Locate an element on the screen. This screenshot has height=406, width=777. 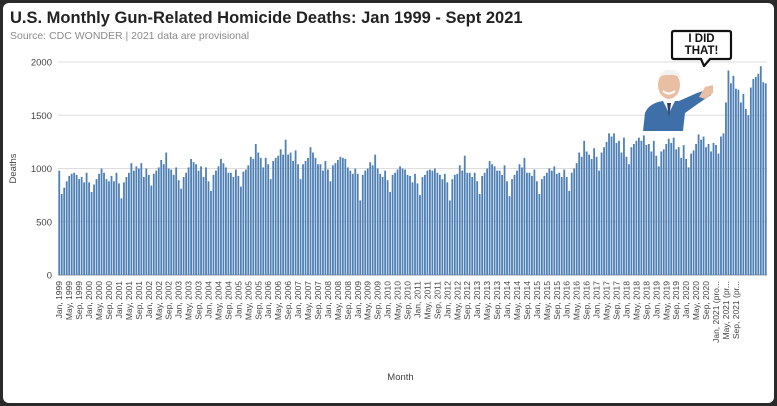
x-tick-label: Jan, 2013 is located at coordinates (477, 300).